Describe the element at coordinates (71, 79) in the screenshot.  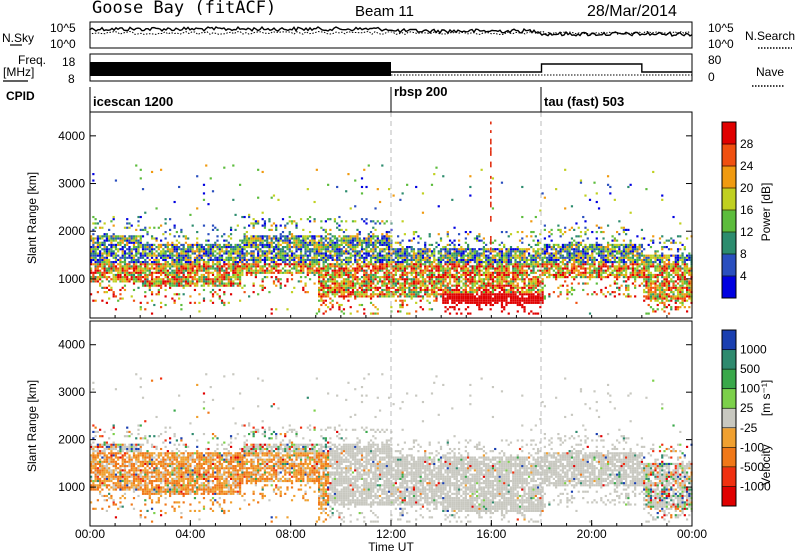
I see `freq-tick-bottom: 8` at that location.